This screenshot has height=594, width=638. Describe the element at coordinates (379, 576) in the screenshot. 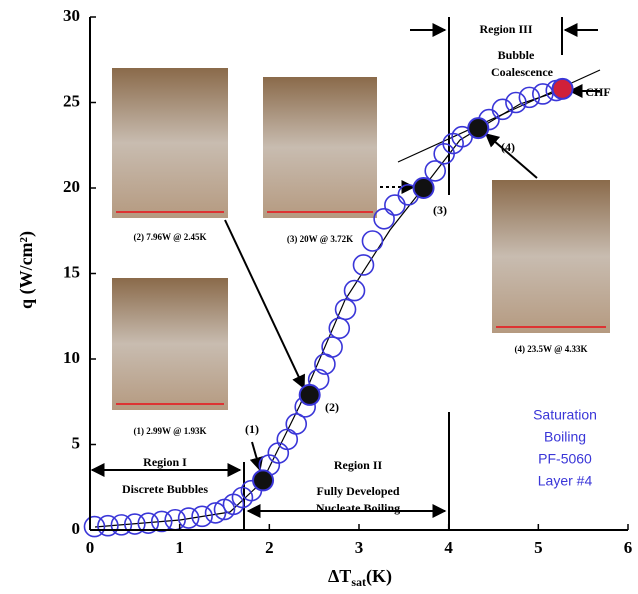

I see `x-label-unit: (K)` at that location.